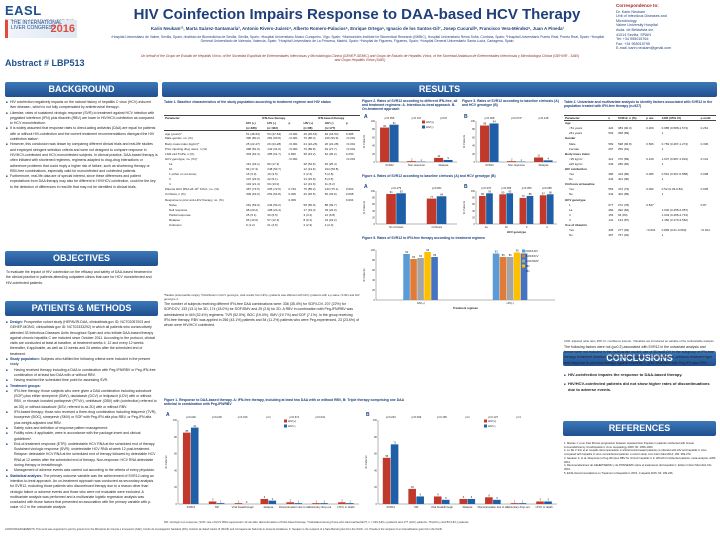 Image resolution: width=720 pixels, height=540 pixels. What do you see at coordinates (309, 184) in the screenshot?
I see `table1-cell: 12 (13.6)` at bounding box center [309, 184].